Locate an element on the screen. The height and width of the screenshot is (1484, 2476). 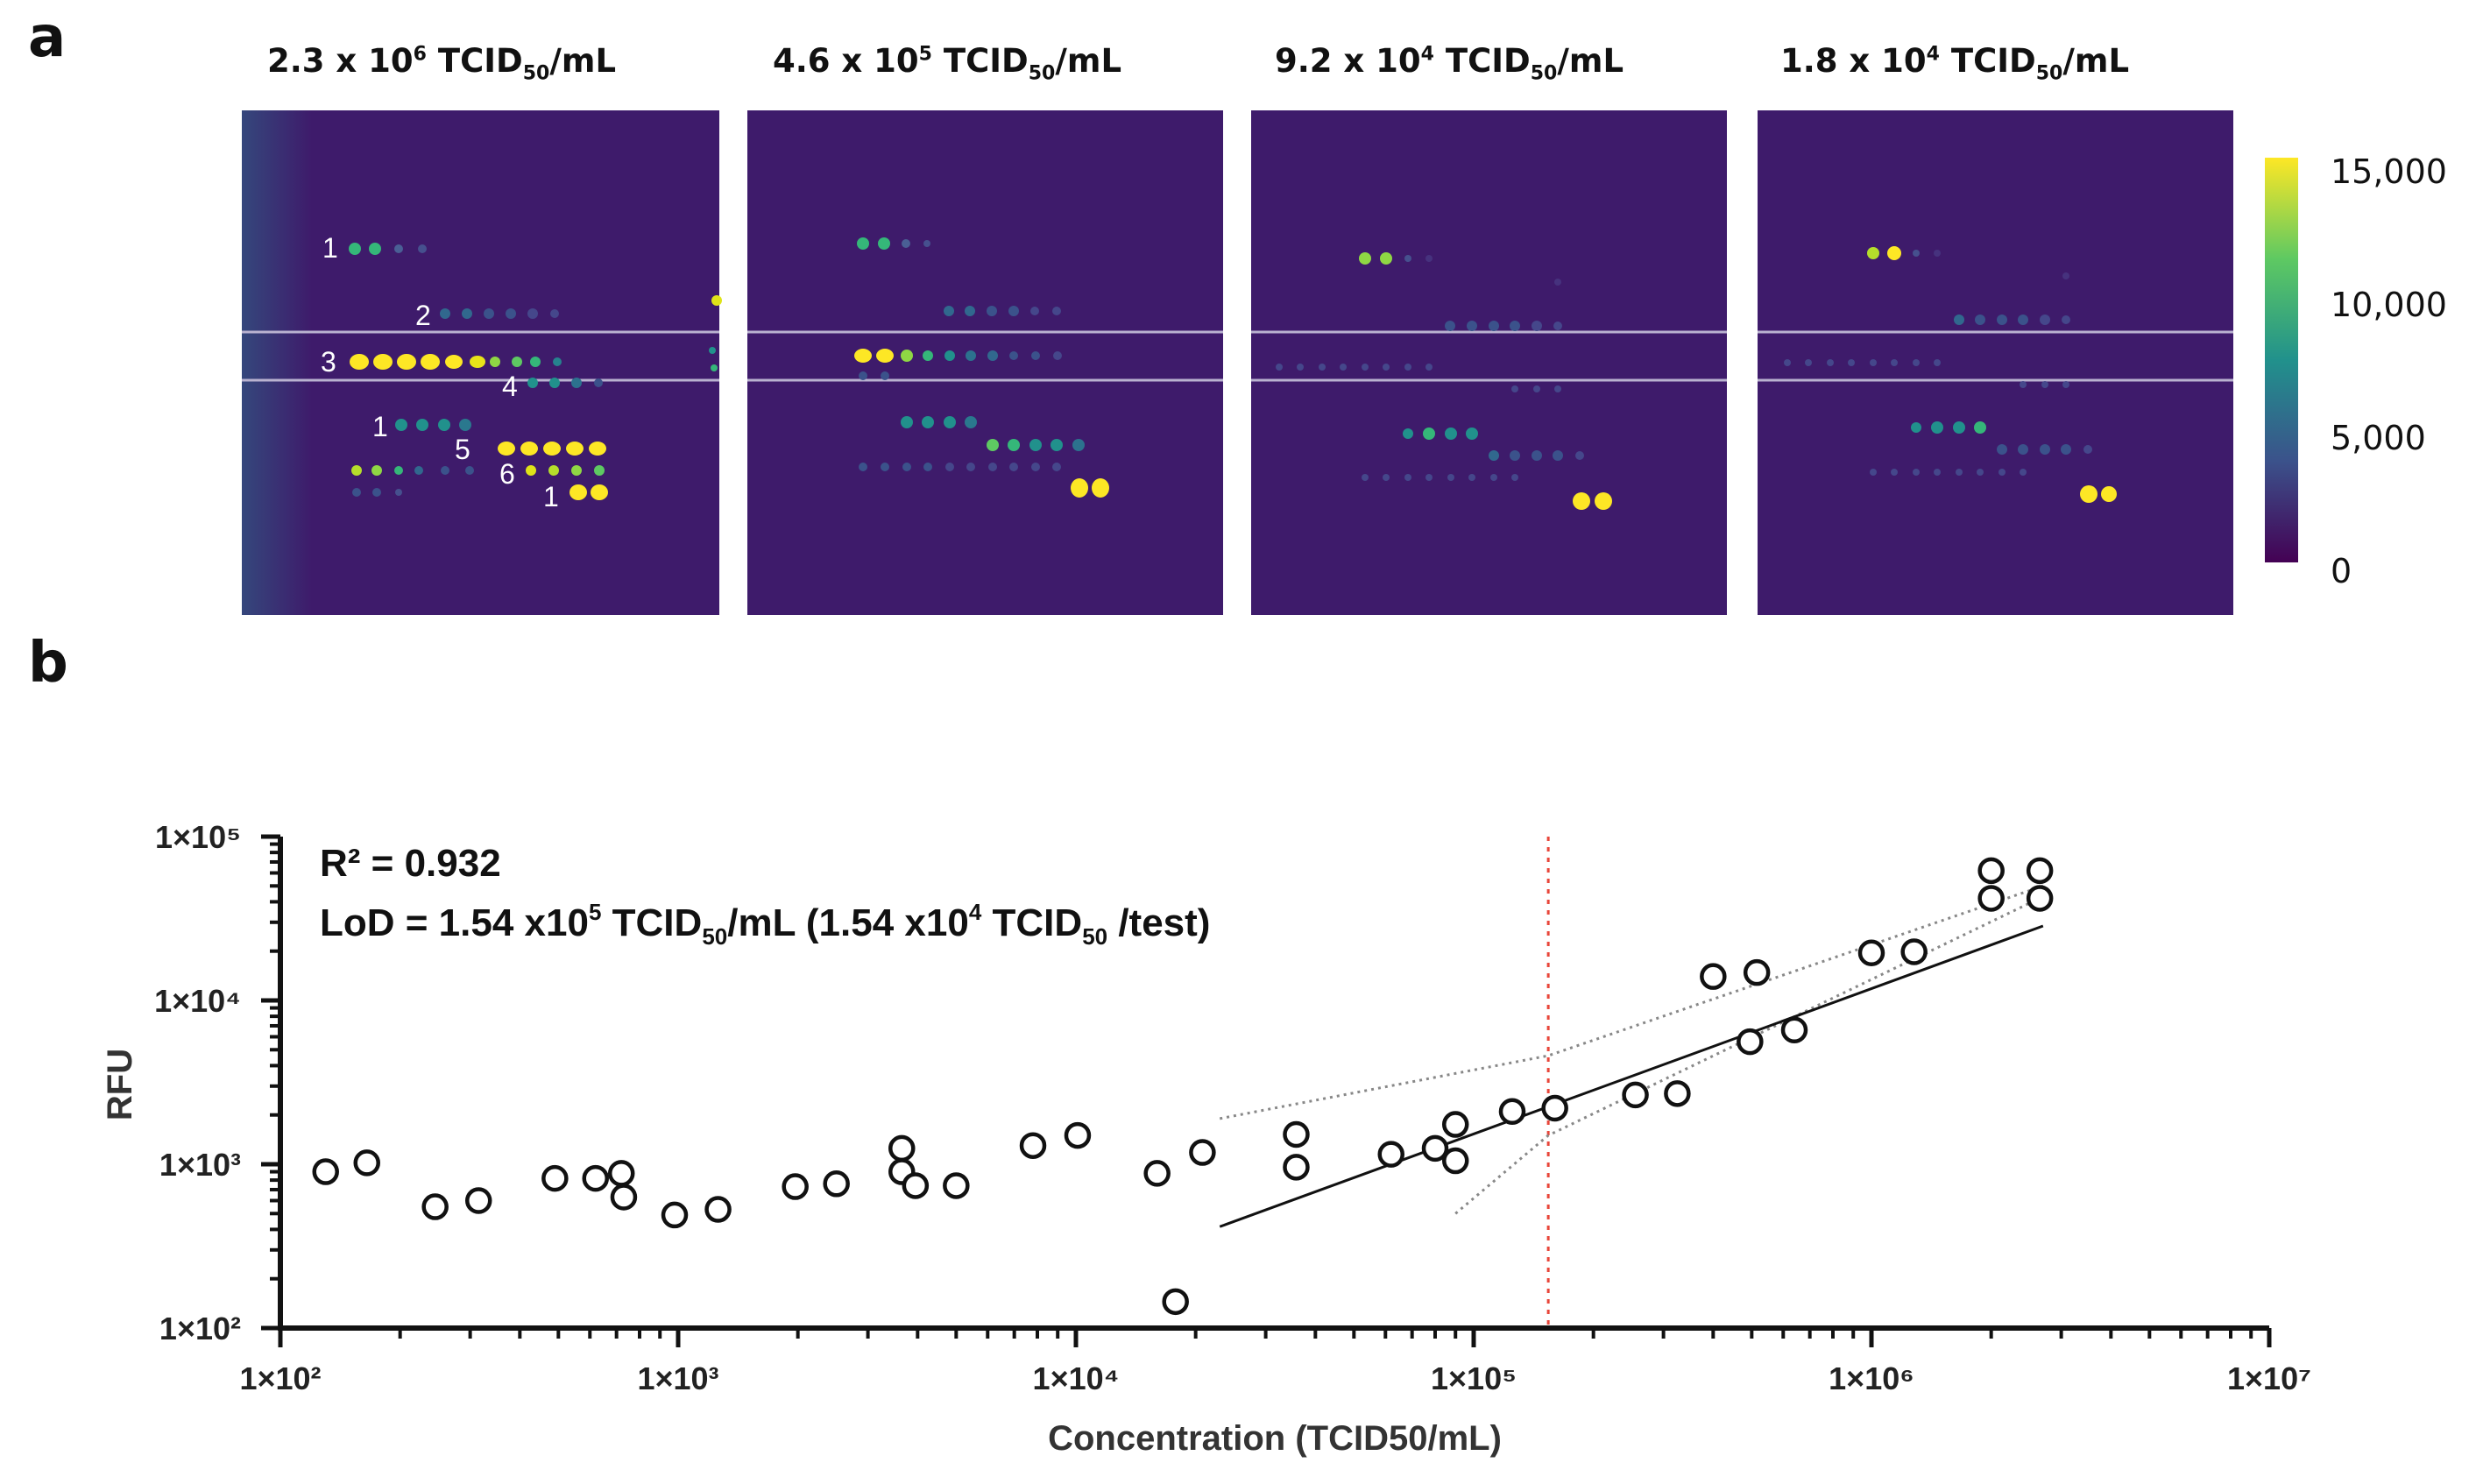
spot-label: 2 is located at coordinates (423, 315).